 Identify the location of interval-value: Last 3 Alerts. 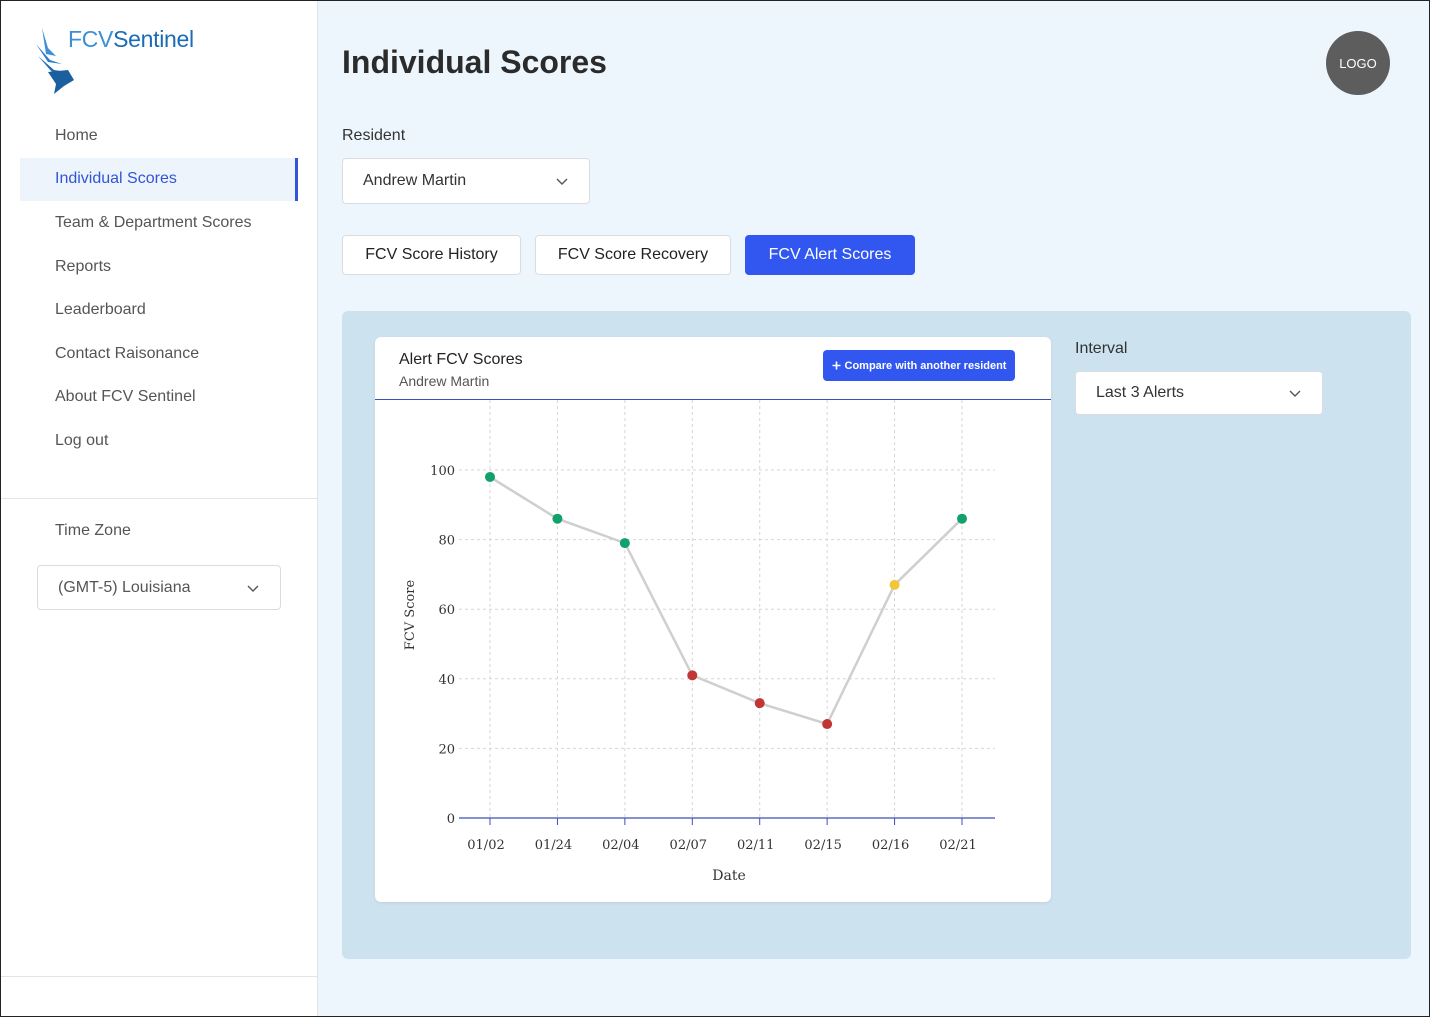
(1140, 392).